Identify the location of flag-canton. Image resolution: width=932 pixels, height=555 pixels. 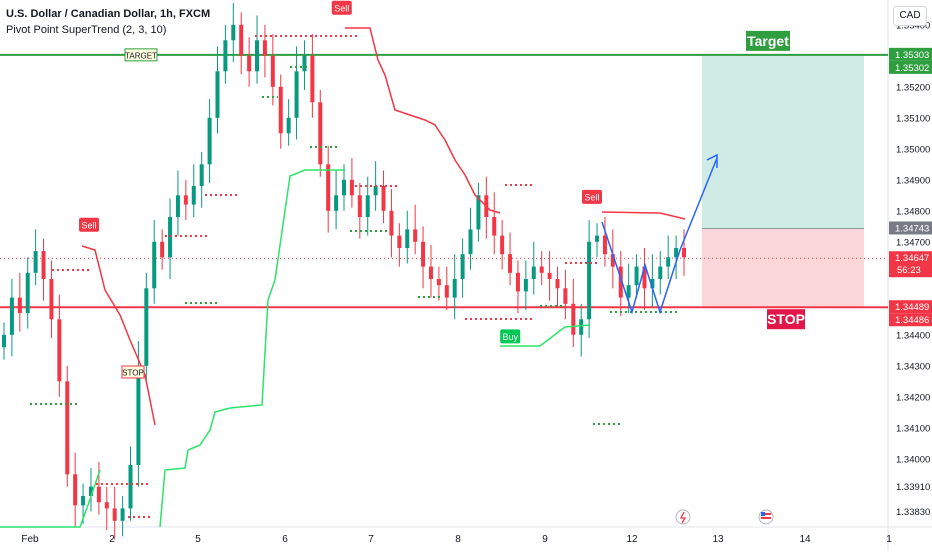
(763, 514).